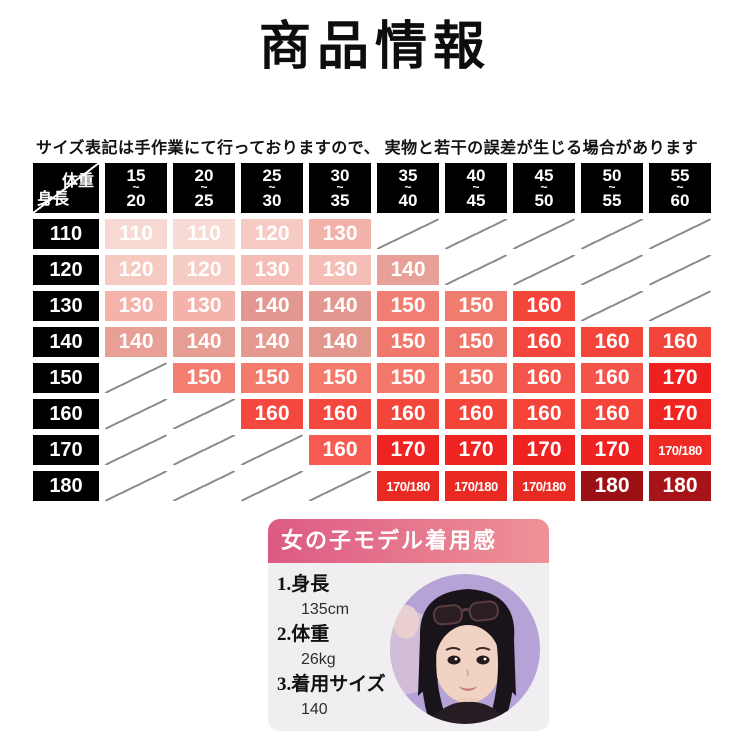 The height and width of the screenshot is (750, 750). Describe the element at coordinates (66, 486) in the screenshot. I see `row-header: 180` at that location.